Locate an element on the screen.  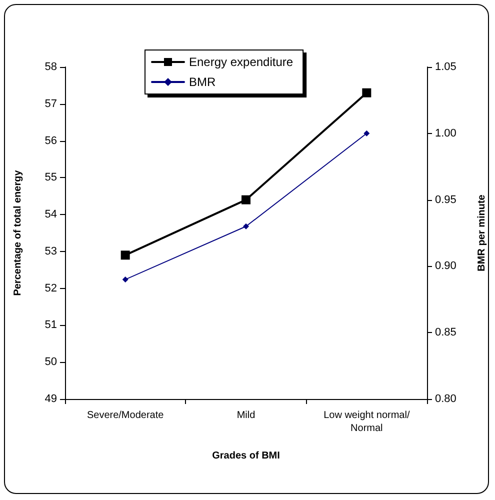
y-tick-label: 57 is located at coordinates (50, 104).